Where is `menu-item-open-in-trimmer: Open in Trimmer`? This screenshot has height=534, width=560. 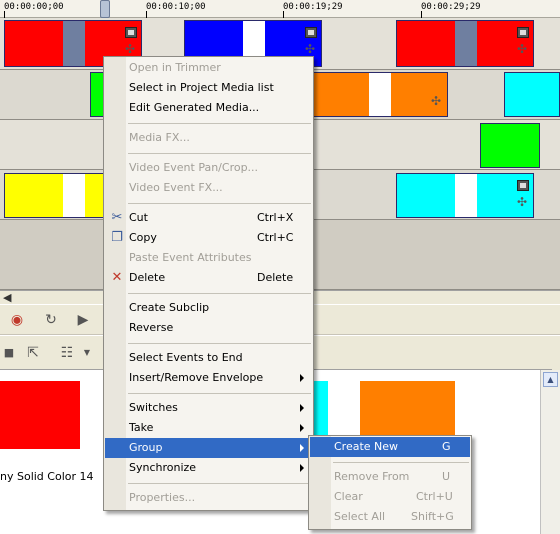 menu-item-open-in-trimmer: Open in Trimmer is located at coordinates (208, 68).